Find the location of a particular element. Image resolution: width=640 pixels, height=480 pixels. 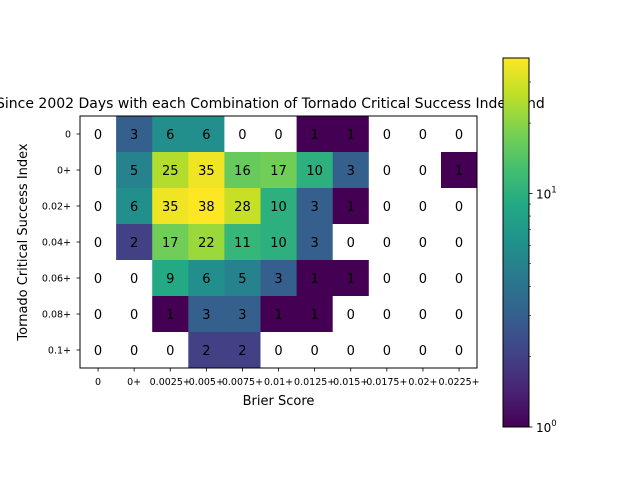

colorbar is located at coordinates (516, 242).